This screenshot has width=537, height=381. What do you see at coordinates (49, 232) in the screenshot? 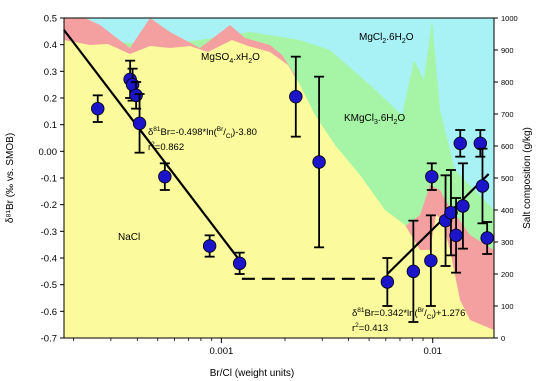
I see `y-tick-label: -0.3` at bounding box center [49, 232].